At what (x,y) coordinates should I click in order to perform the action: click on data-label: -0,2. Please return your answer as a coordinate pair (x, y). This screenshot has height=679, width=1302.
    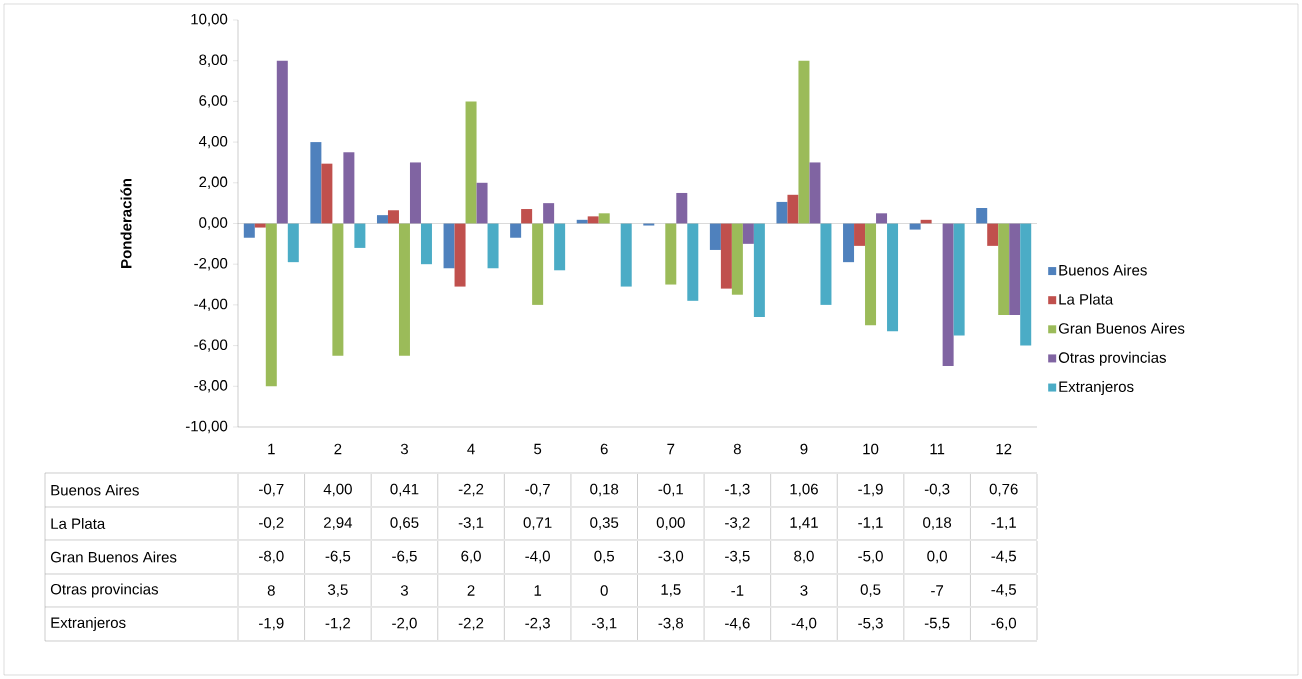
    Looking at the image, I should click on (271, 523).